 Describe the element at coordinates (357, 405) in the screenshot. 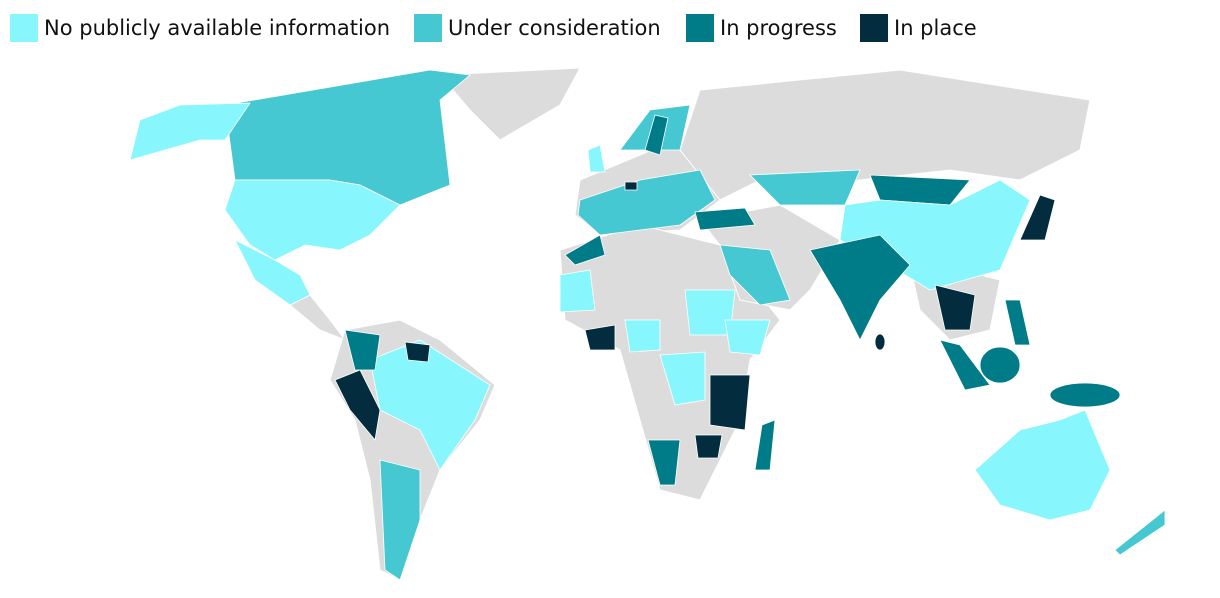

I see `peru` at that location.